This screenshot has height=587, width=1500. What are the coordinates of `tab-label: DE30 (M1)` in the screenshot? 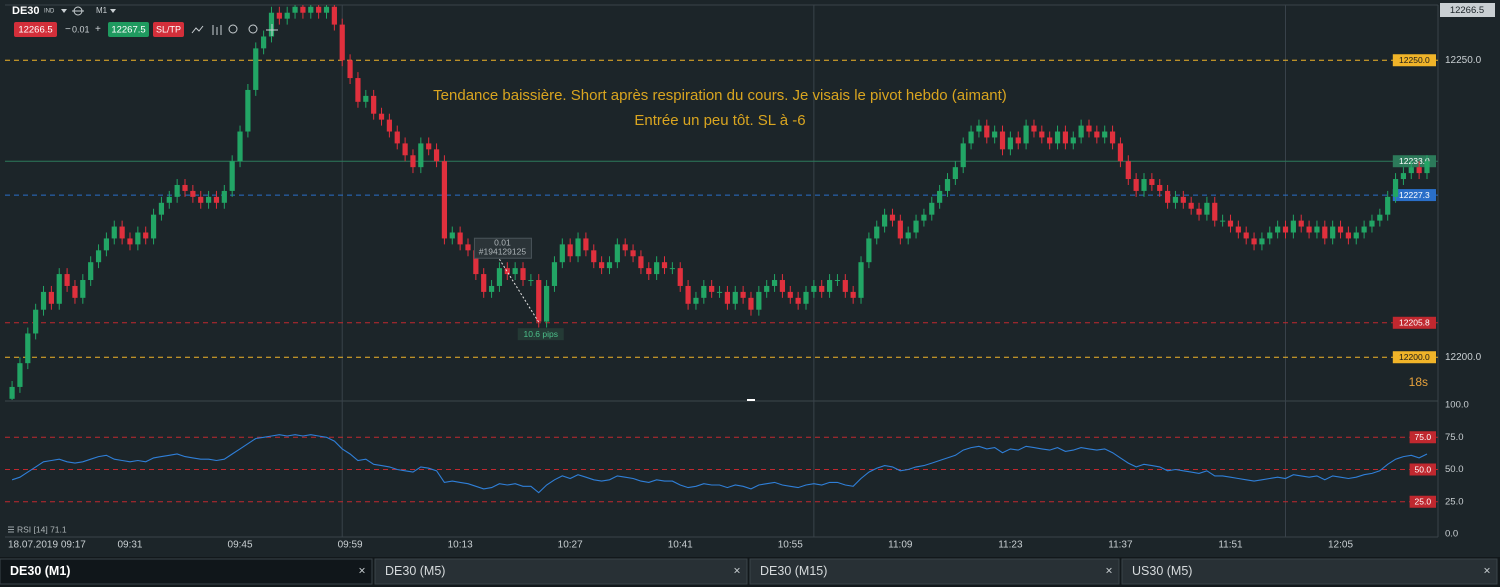 It's located at (40, 571).